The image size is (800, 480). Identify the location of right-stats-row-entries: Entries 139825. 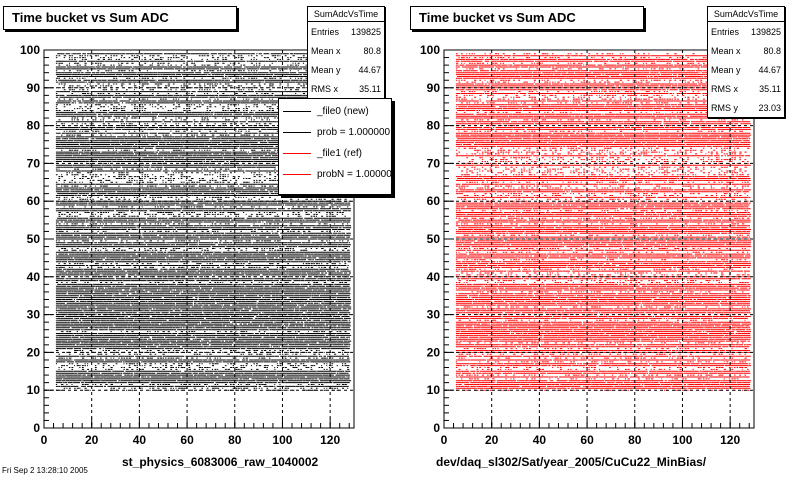
(746, 32).